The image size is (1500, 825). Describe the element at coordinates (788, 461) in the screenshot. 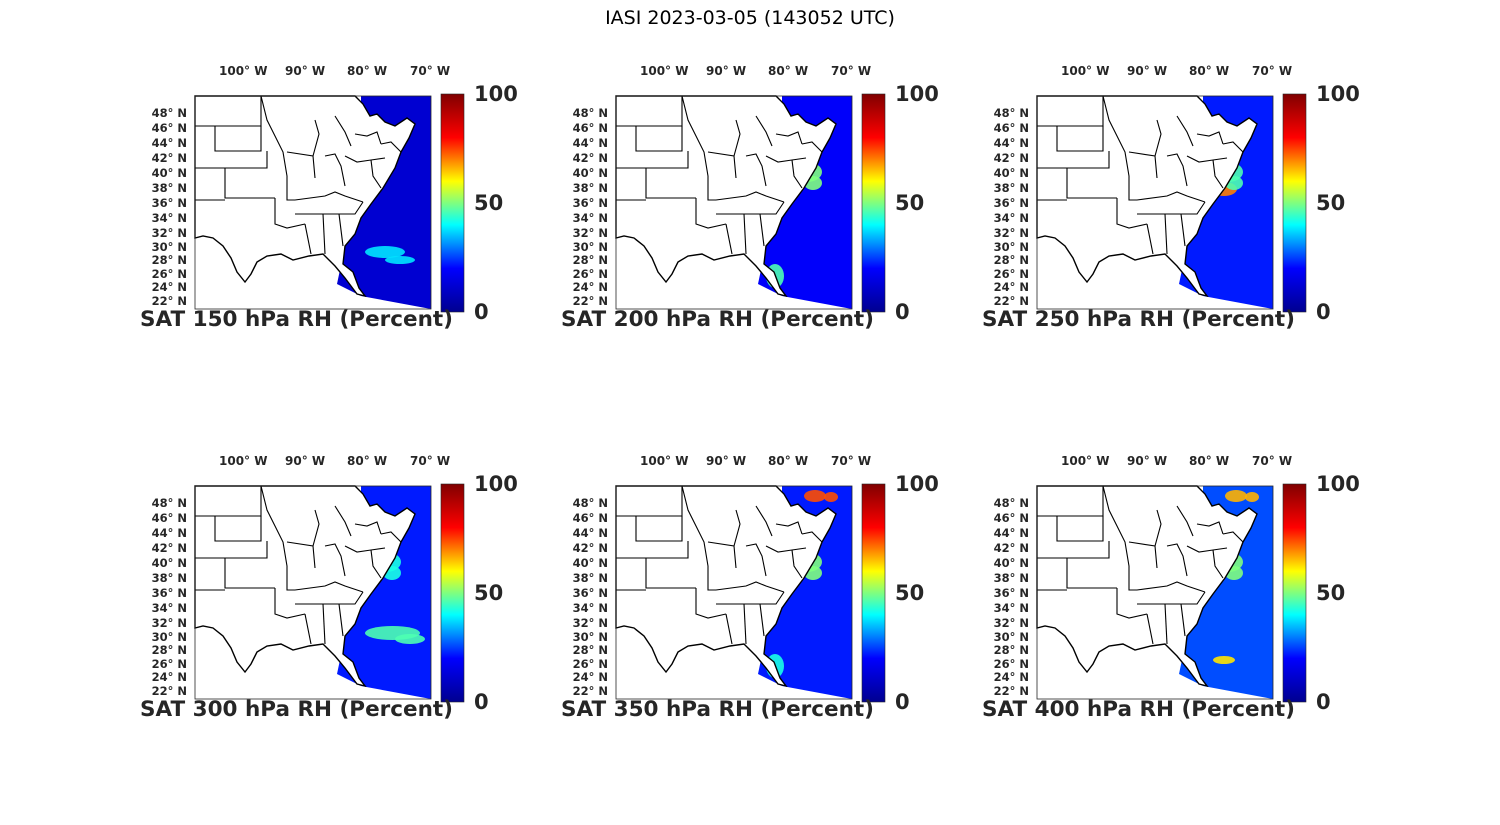

I see `lon-tick-label: 80° W` at that location.